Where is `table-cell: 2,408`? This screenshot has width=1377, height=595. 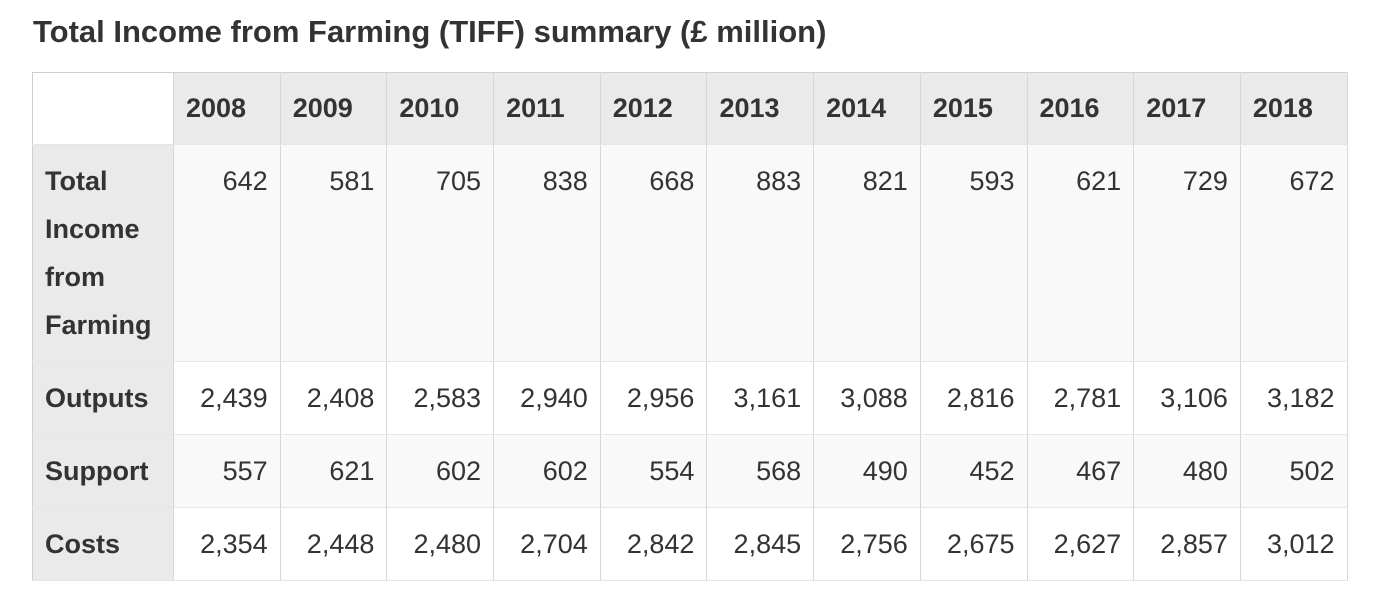 table-cell: 2,408 is located at coordinates (334, 398).